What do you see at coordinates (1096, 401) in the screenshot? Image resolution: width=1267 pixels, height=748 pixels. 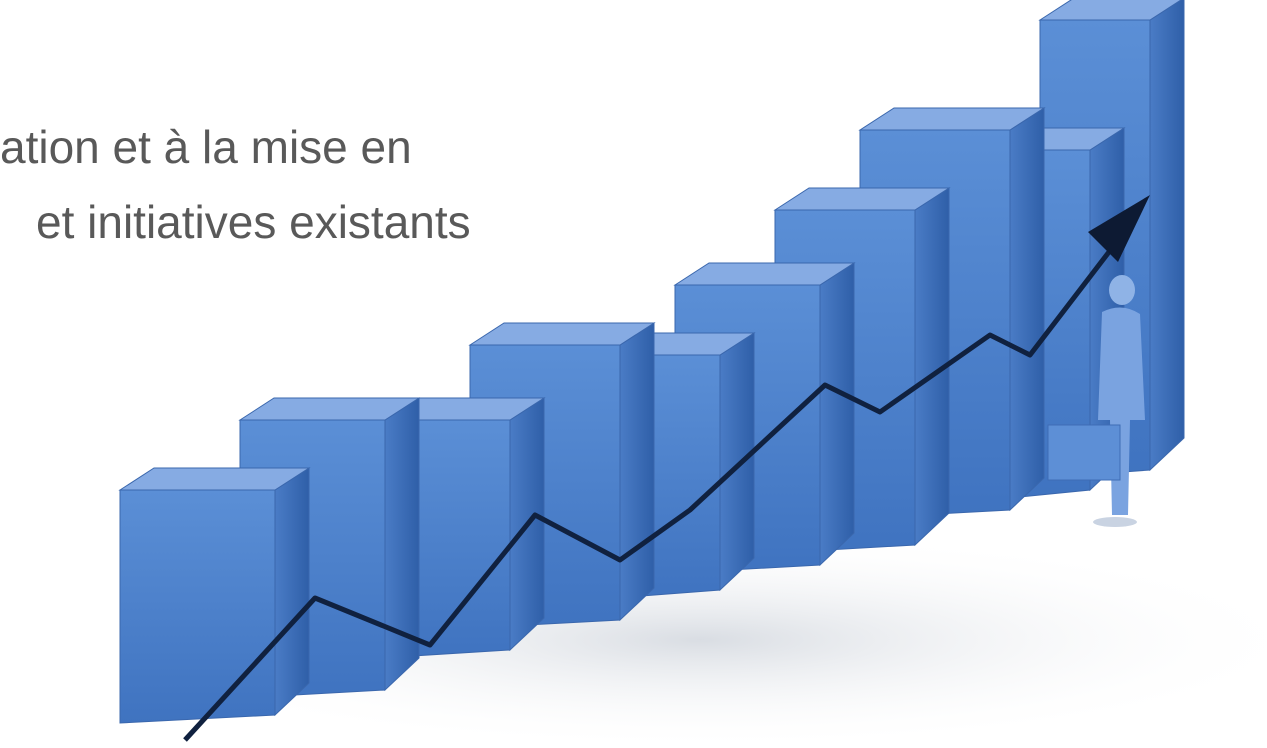 I see `person` at bounding box center [1096, 401].